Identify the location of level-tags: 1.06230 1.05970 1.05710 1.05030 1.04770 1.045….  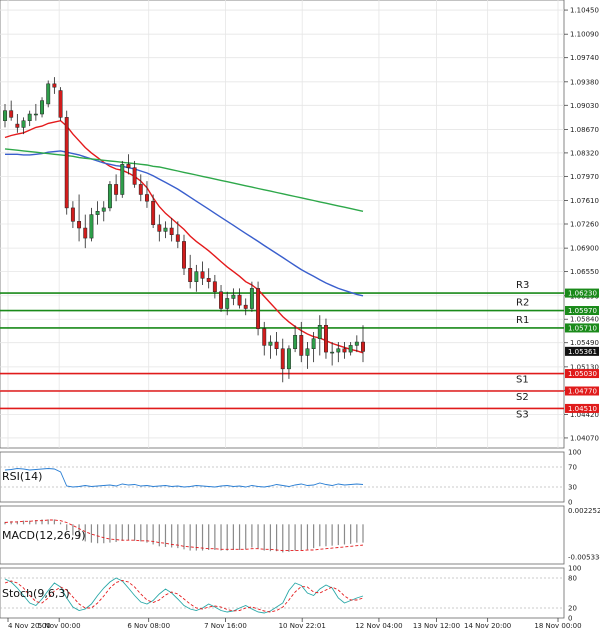
(582, 350).